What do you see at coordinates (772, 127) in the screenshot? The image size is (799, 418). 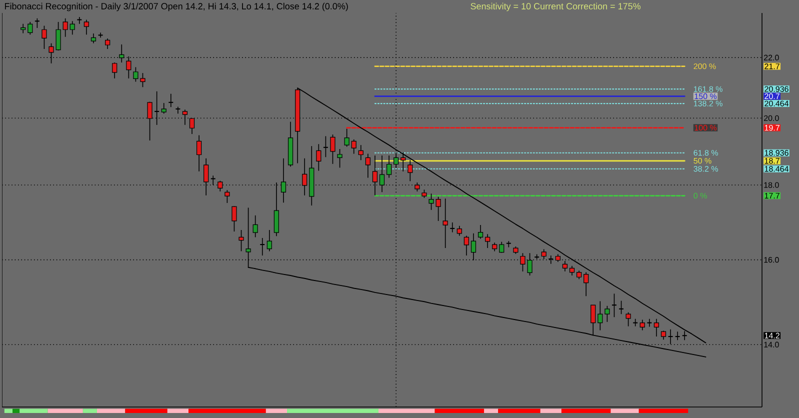 I see `y-tick-label: 19.7` at bounding box center [772, 127].